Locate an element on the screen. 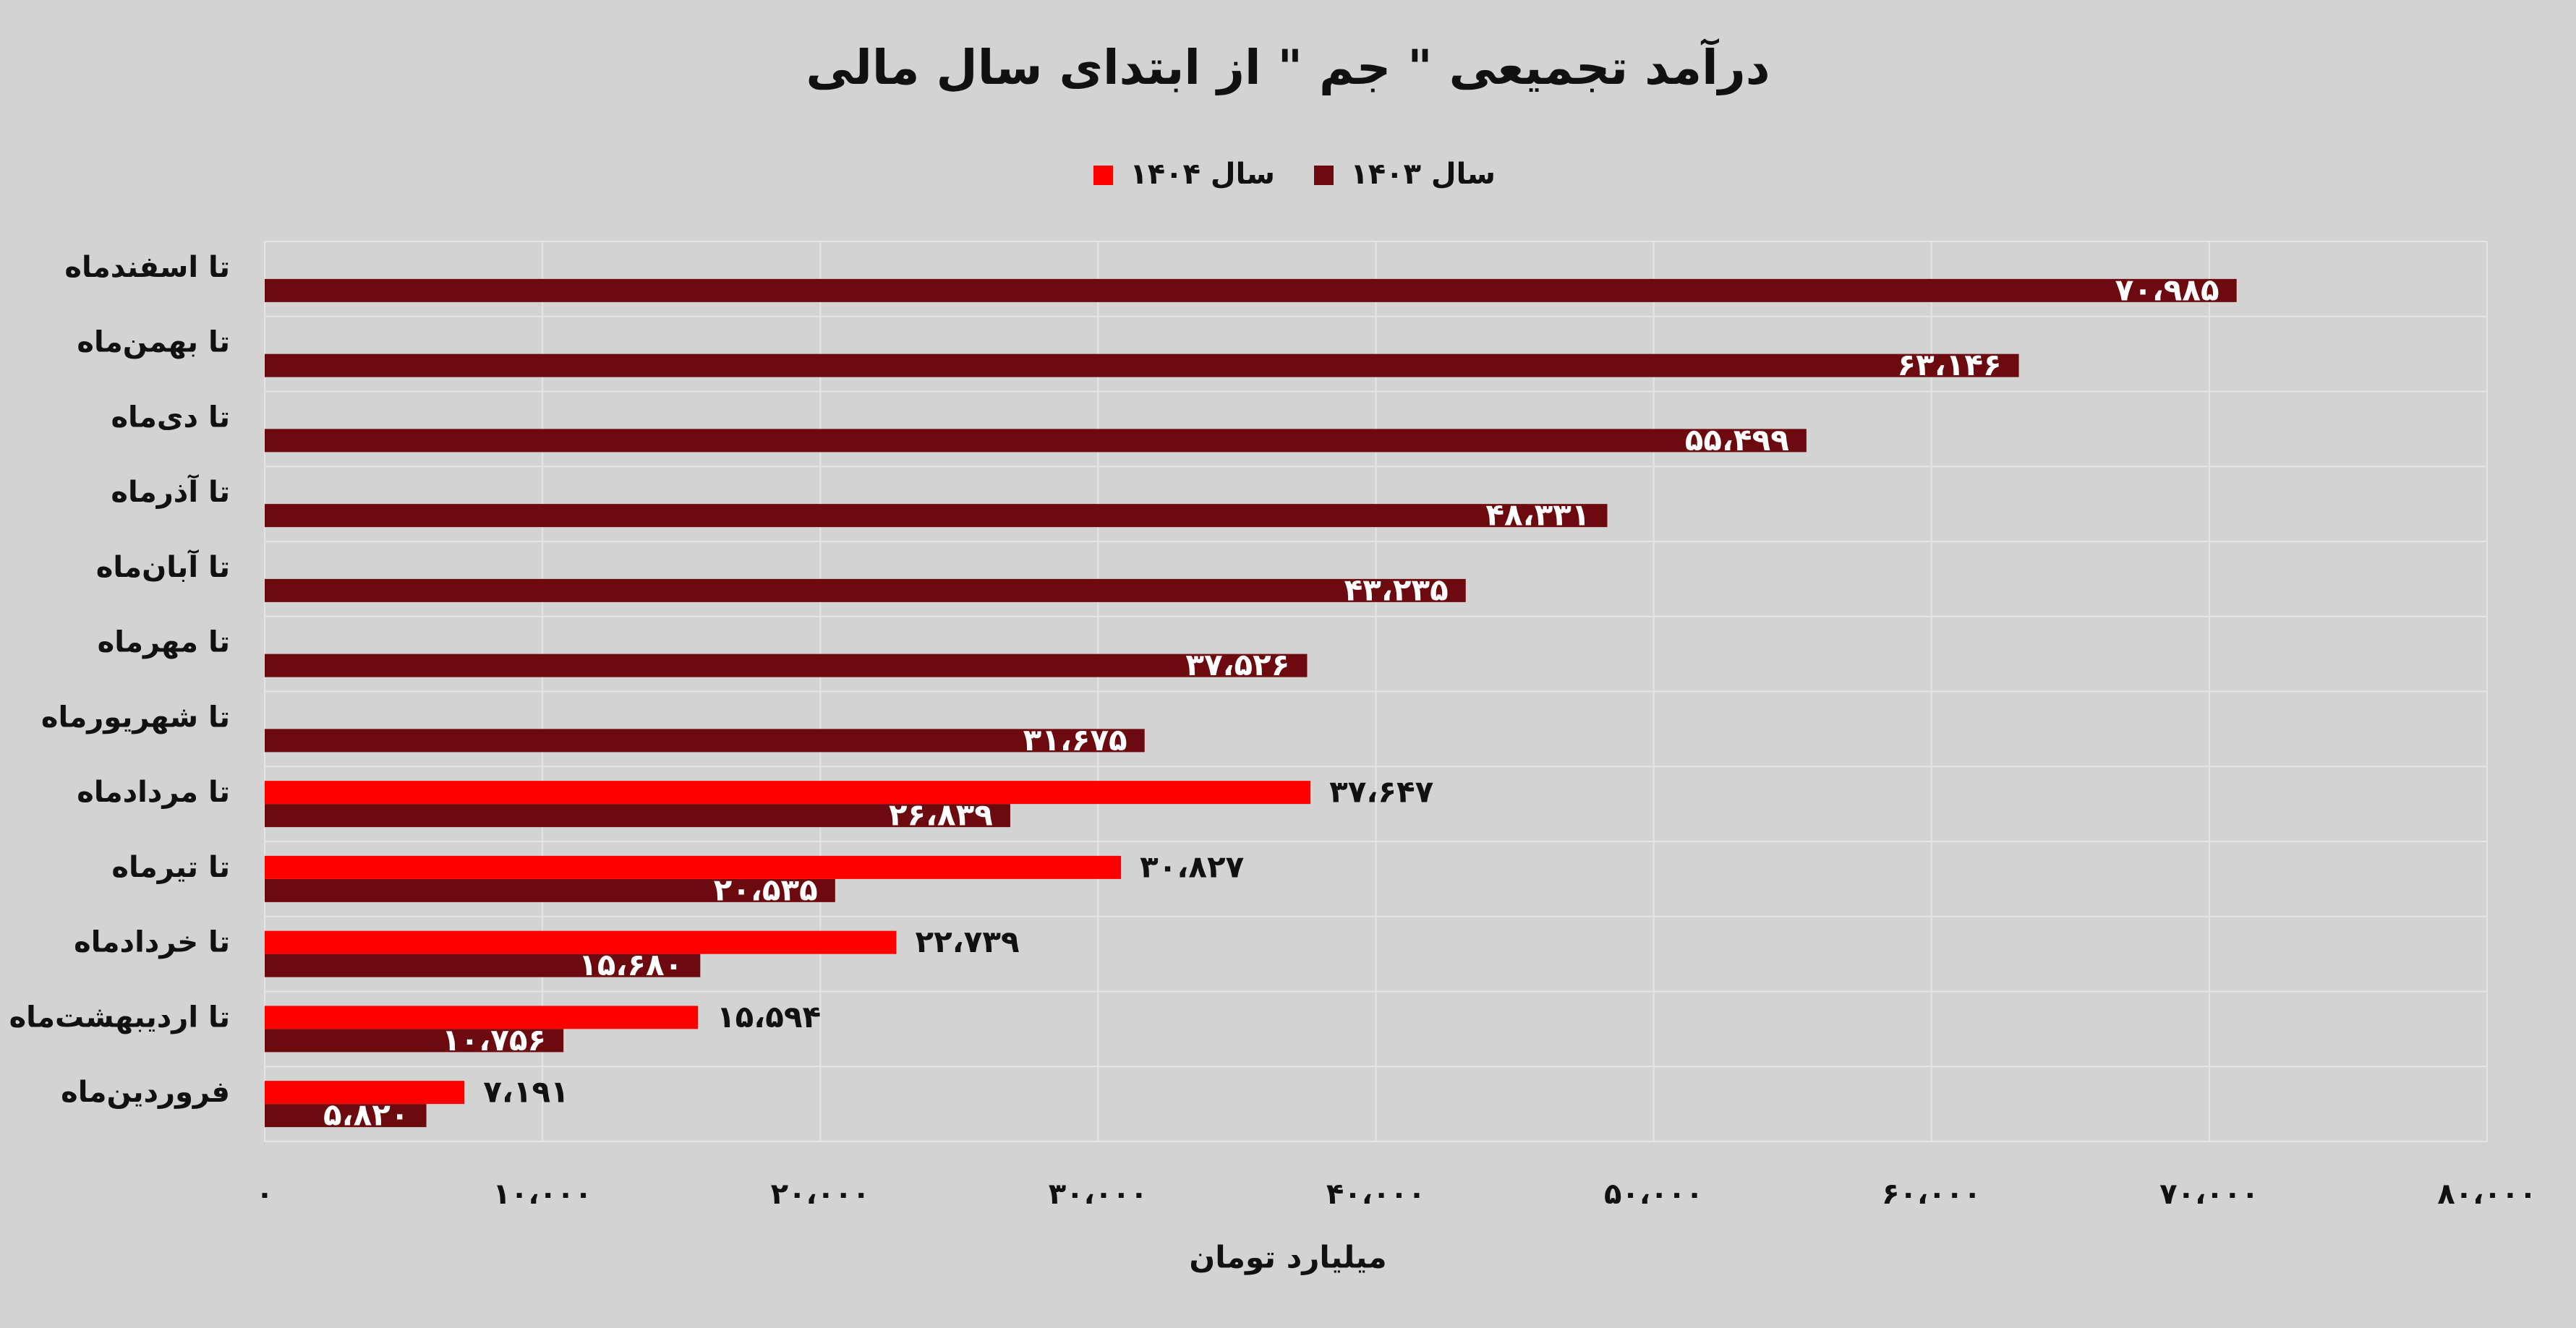 The image size is (2576, 1328). y-tick-label: تا مهرماه is located at coordinates (164, 642).